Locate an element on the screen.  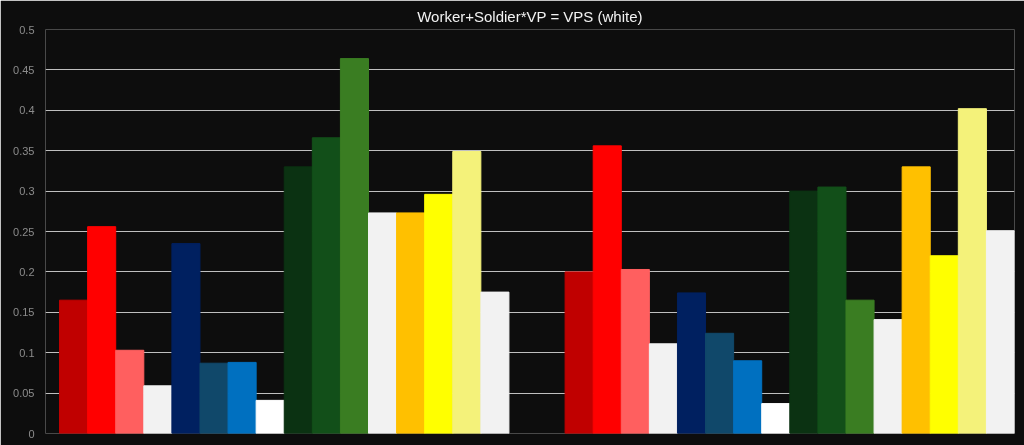
y-tick-label: 0.45 is located at coordinates (24, 69).